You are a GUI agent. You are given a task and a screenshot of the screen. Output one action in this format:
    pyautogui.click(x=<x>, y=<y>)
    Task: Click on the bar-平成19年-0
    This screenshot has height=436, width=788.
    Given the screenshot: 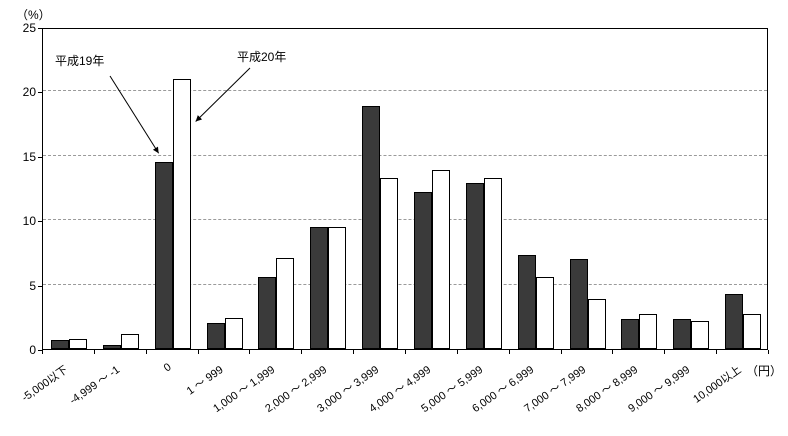 What is the action you would take?
    pyautogui.click(x=163, y=255)
    